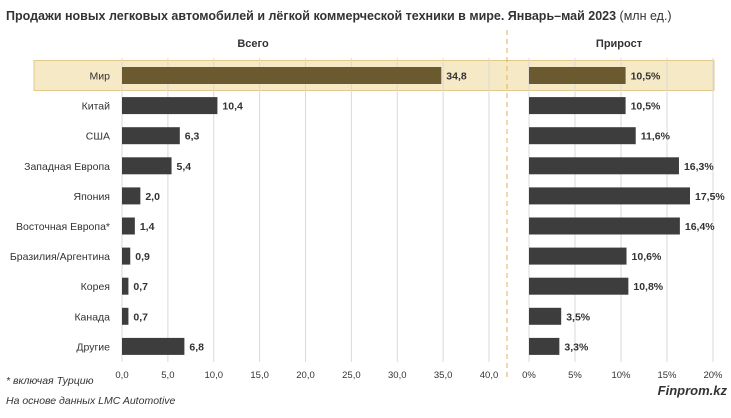  What do you see at coordinates (167, 375) in the screenshot?
I see `x-tick-label: 5,0` at bounding box center [167, 375].